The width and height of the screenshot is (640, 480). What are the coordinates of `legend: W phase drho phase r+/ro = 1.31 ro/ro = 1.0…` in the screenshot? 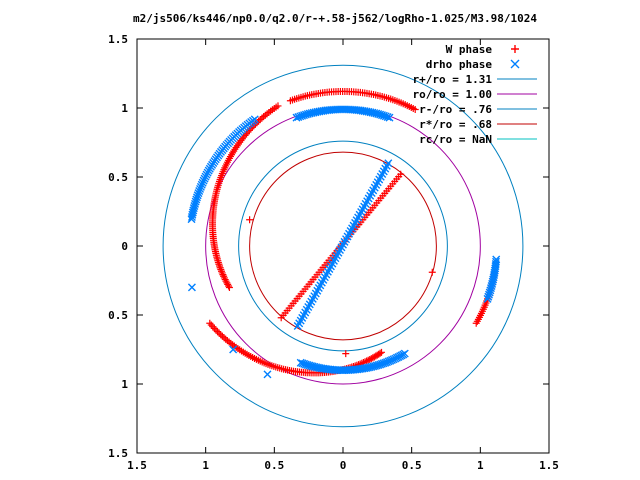 It's located at (475, 94).